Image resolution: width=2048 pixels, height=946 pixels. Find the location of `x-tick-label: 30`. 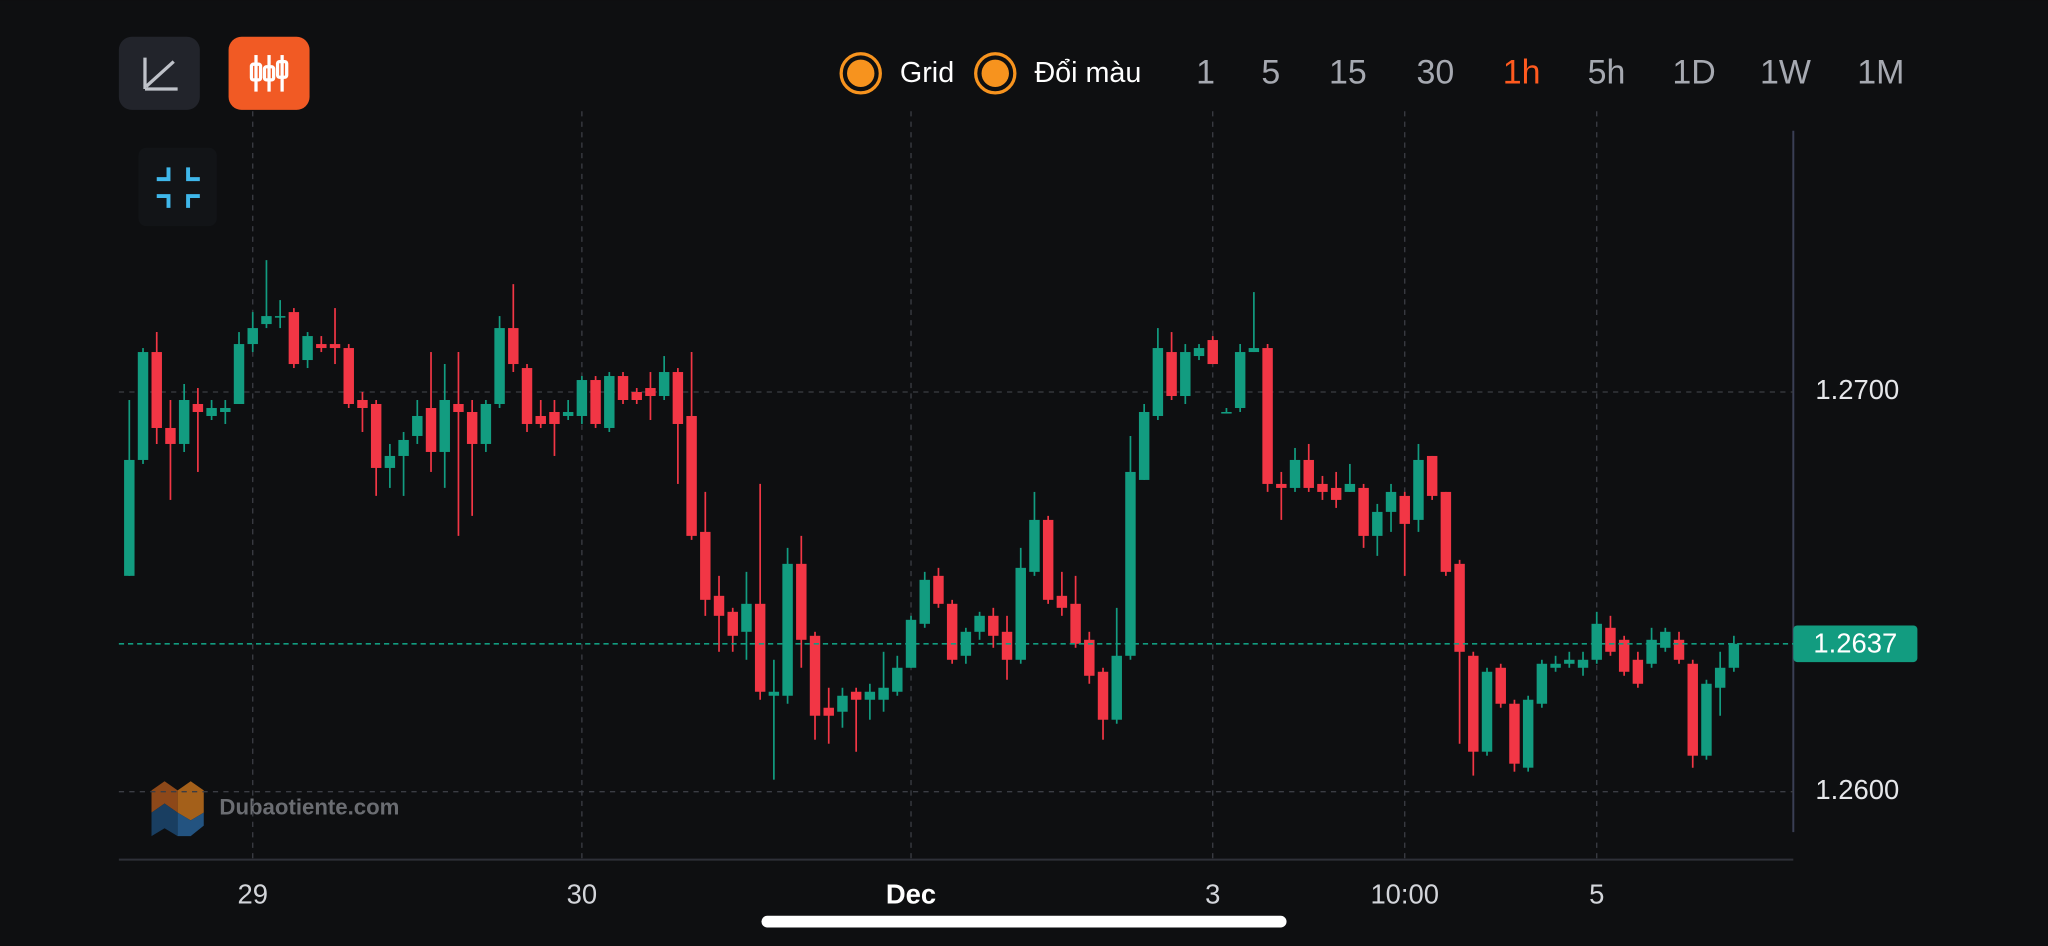

x-tick-label: 30 is located at coordinates (582, 893).